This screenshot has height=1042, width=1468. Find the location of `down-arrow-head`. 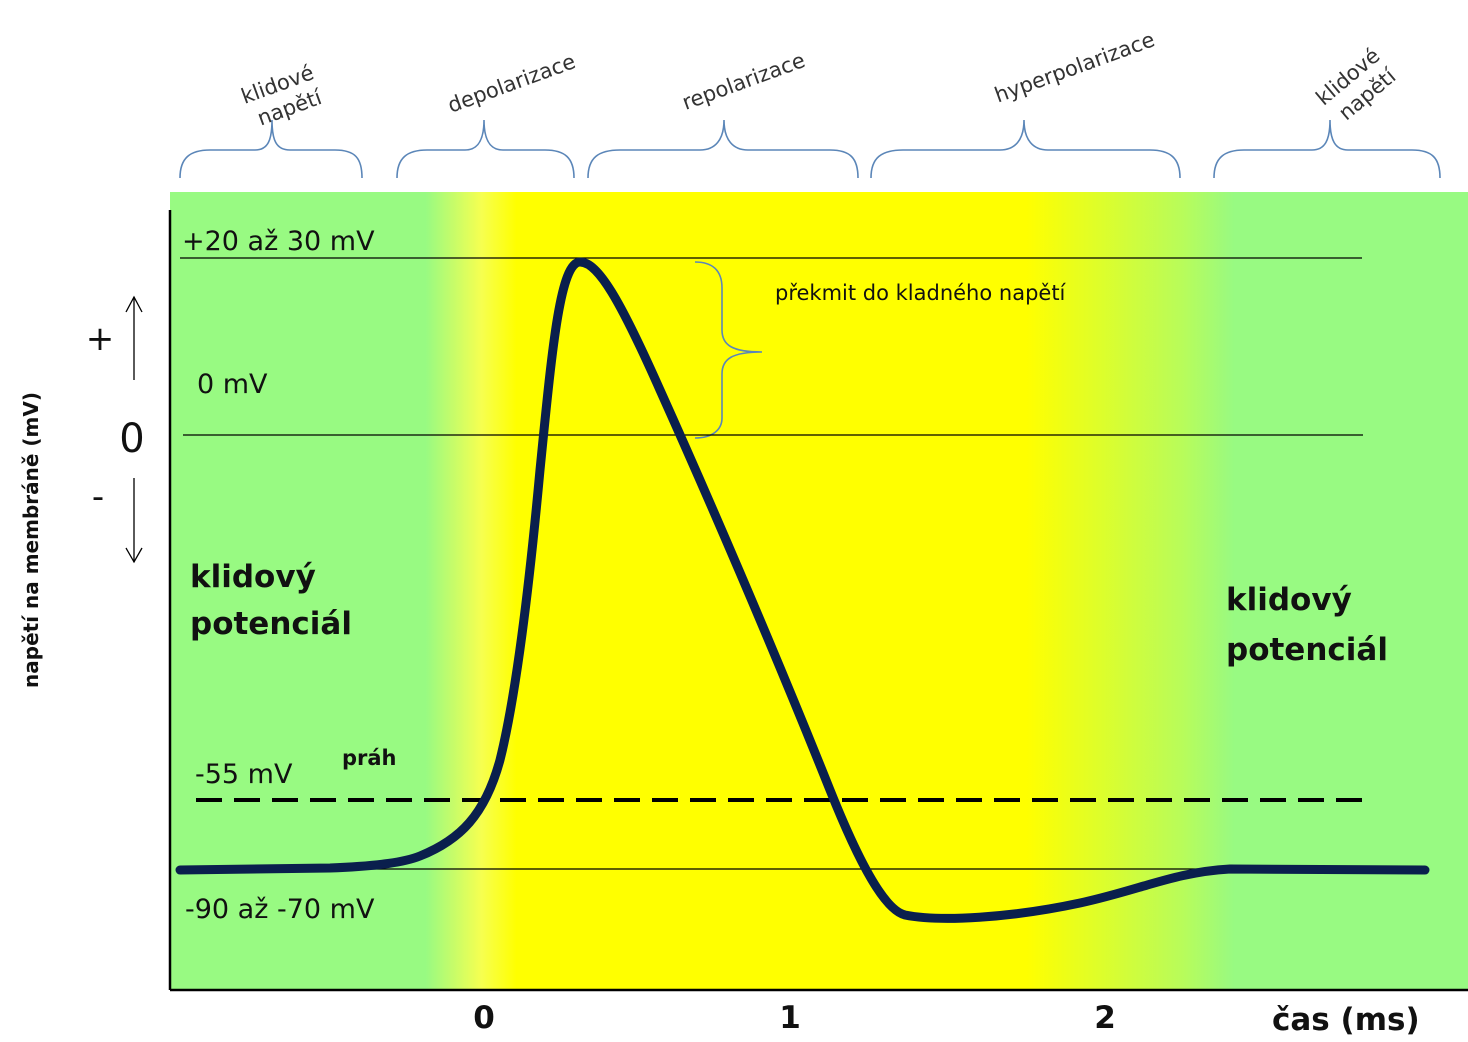

down-arrow-head is located at coordinates (134, 555).